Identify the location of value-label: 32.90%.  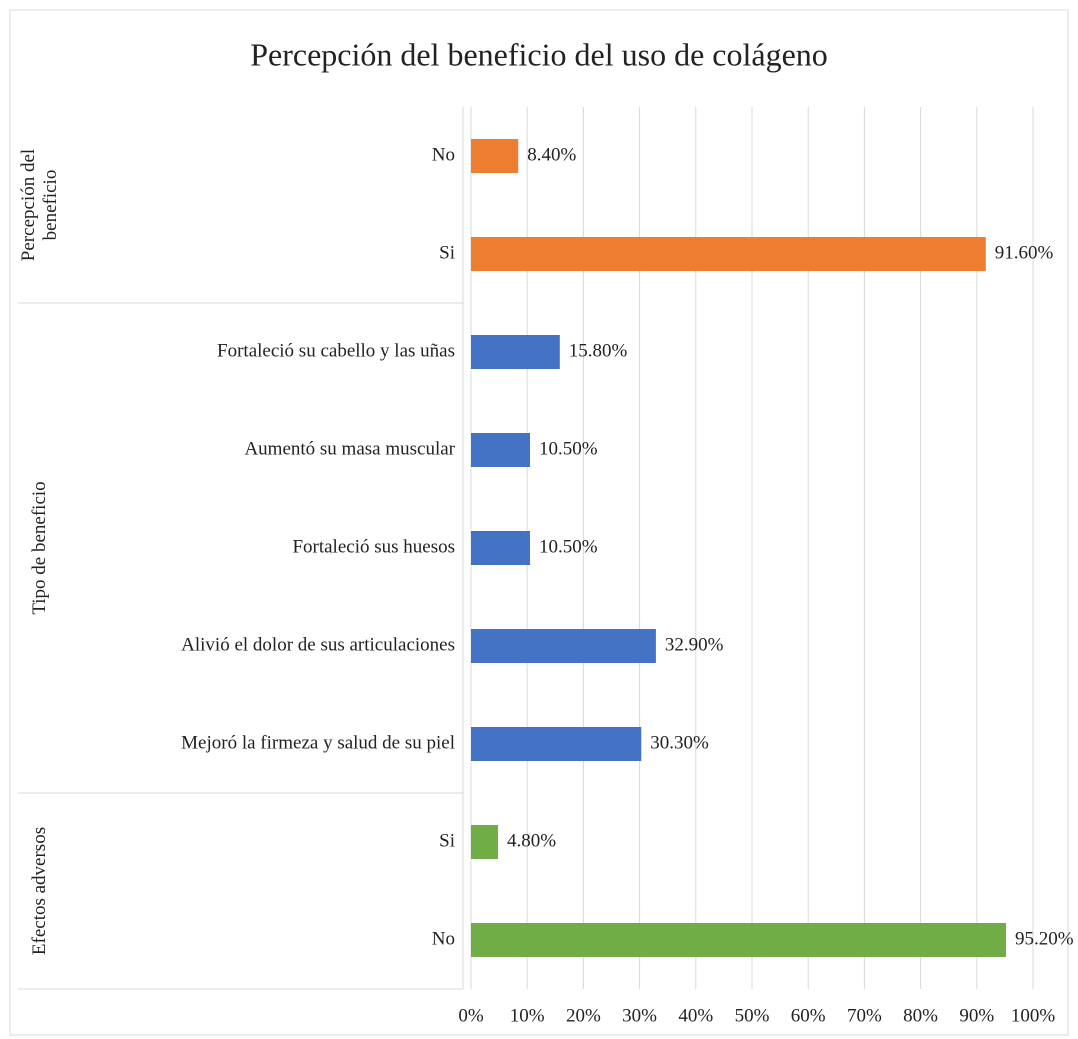
(694, 644).